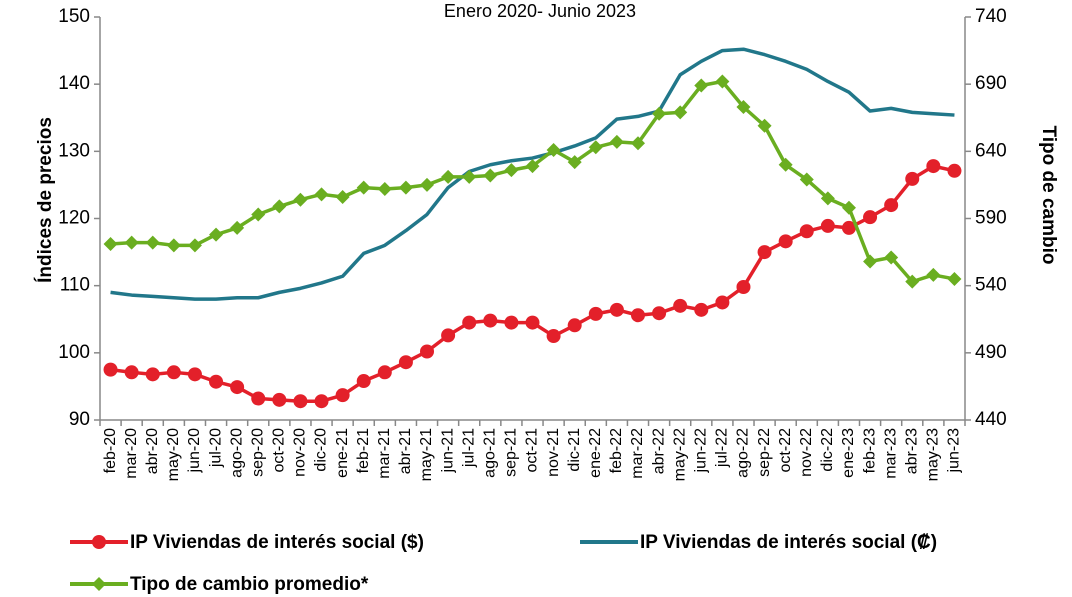  I want to click on x-tick-label: ago-20, so click(236, 453).